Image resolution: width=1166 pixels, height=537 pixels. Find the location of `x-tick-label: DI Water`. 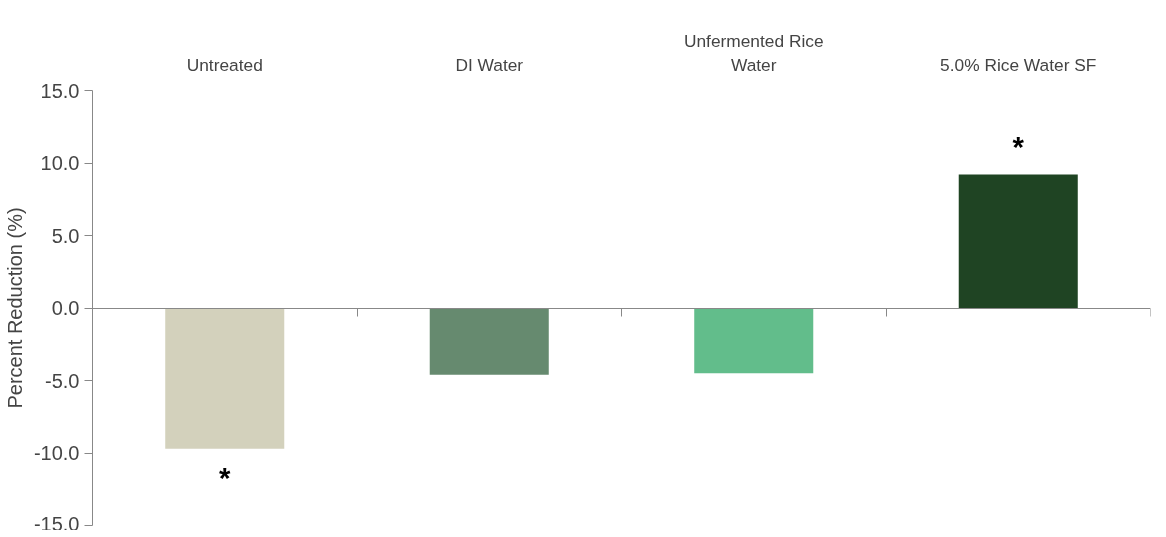

x-tick-label: DI Water is located at coordinates (489, 64).